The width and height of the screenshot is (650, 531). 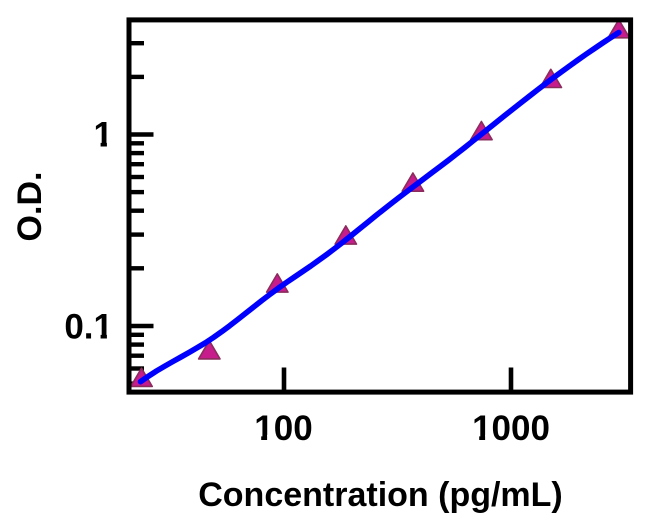 What do you see at coordinates (88, 327) in the screenshot?
I see `svg-text: 0.1` at bounding box center [88, 327].